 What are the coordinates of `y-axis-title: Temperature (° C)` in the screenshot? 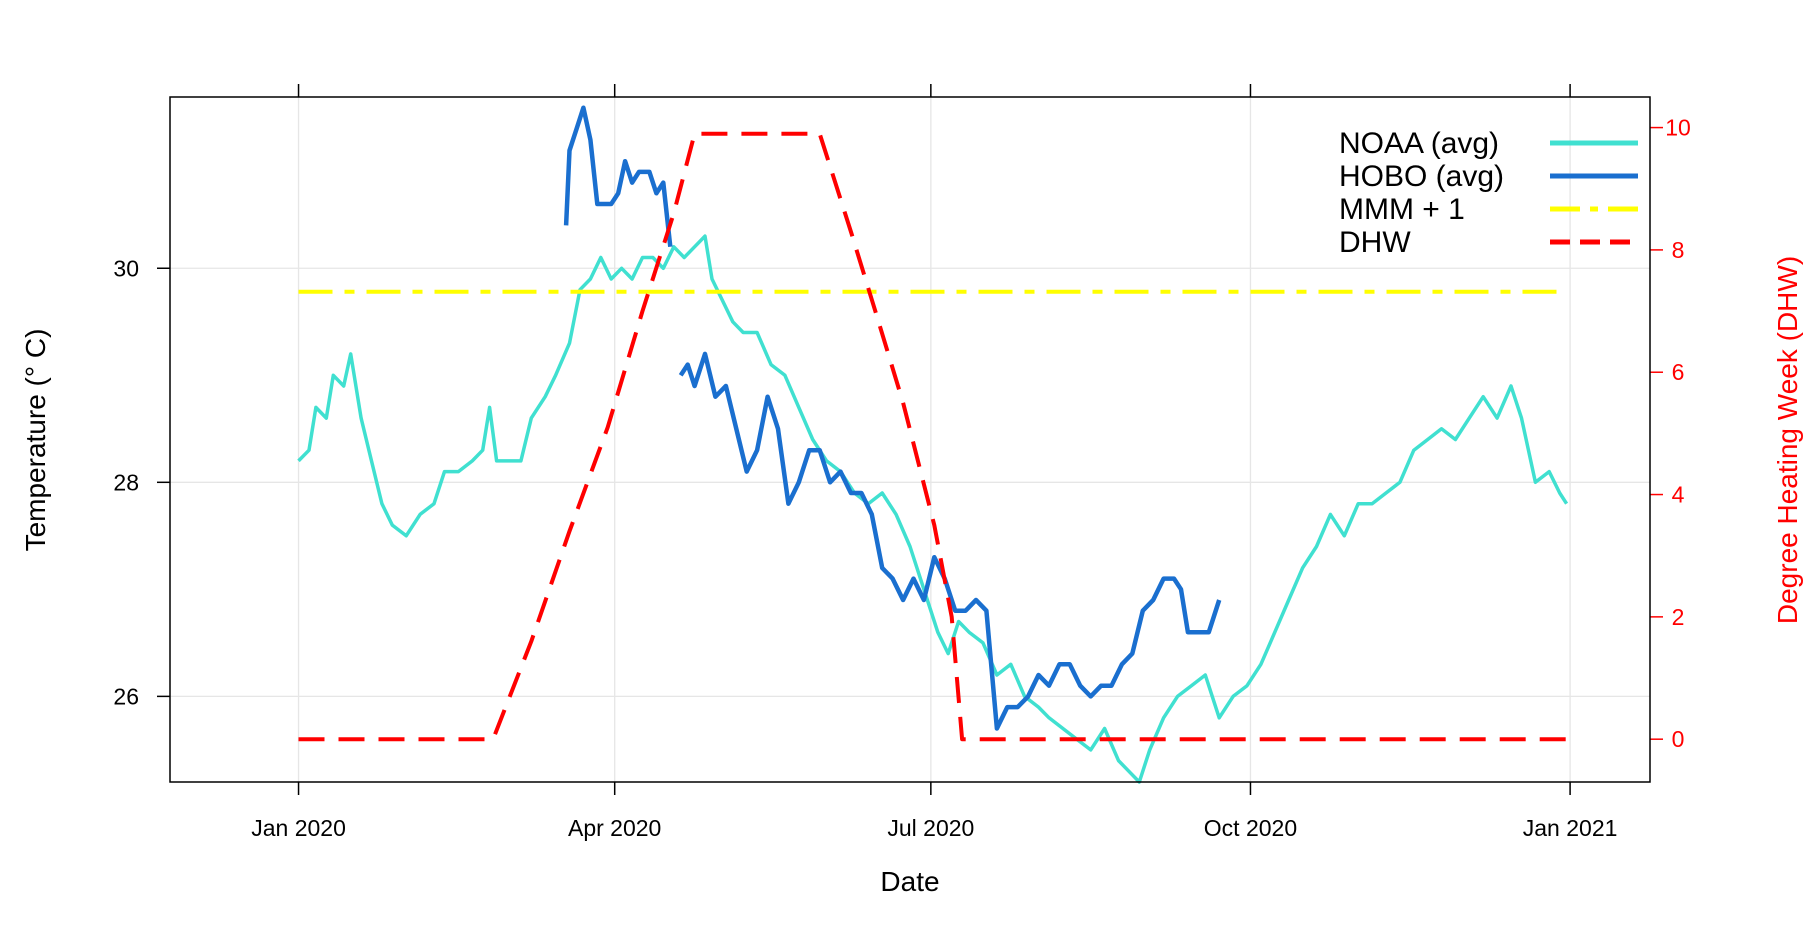 It's located at (35, 440).